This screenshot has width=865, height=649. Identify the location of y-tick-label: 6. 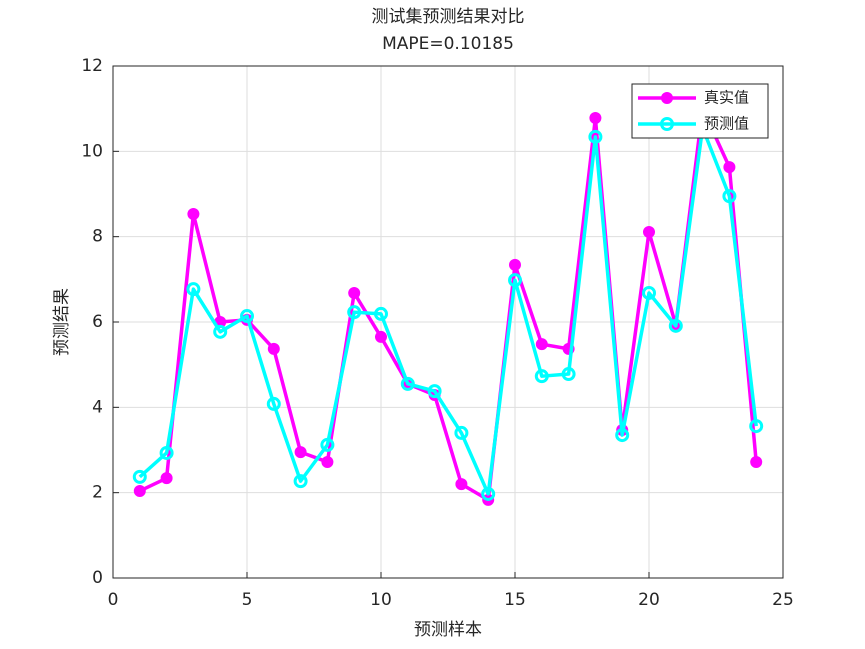
(97, 322).